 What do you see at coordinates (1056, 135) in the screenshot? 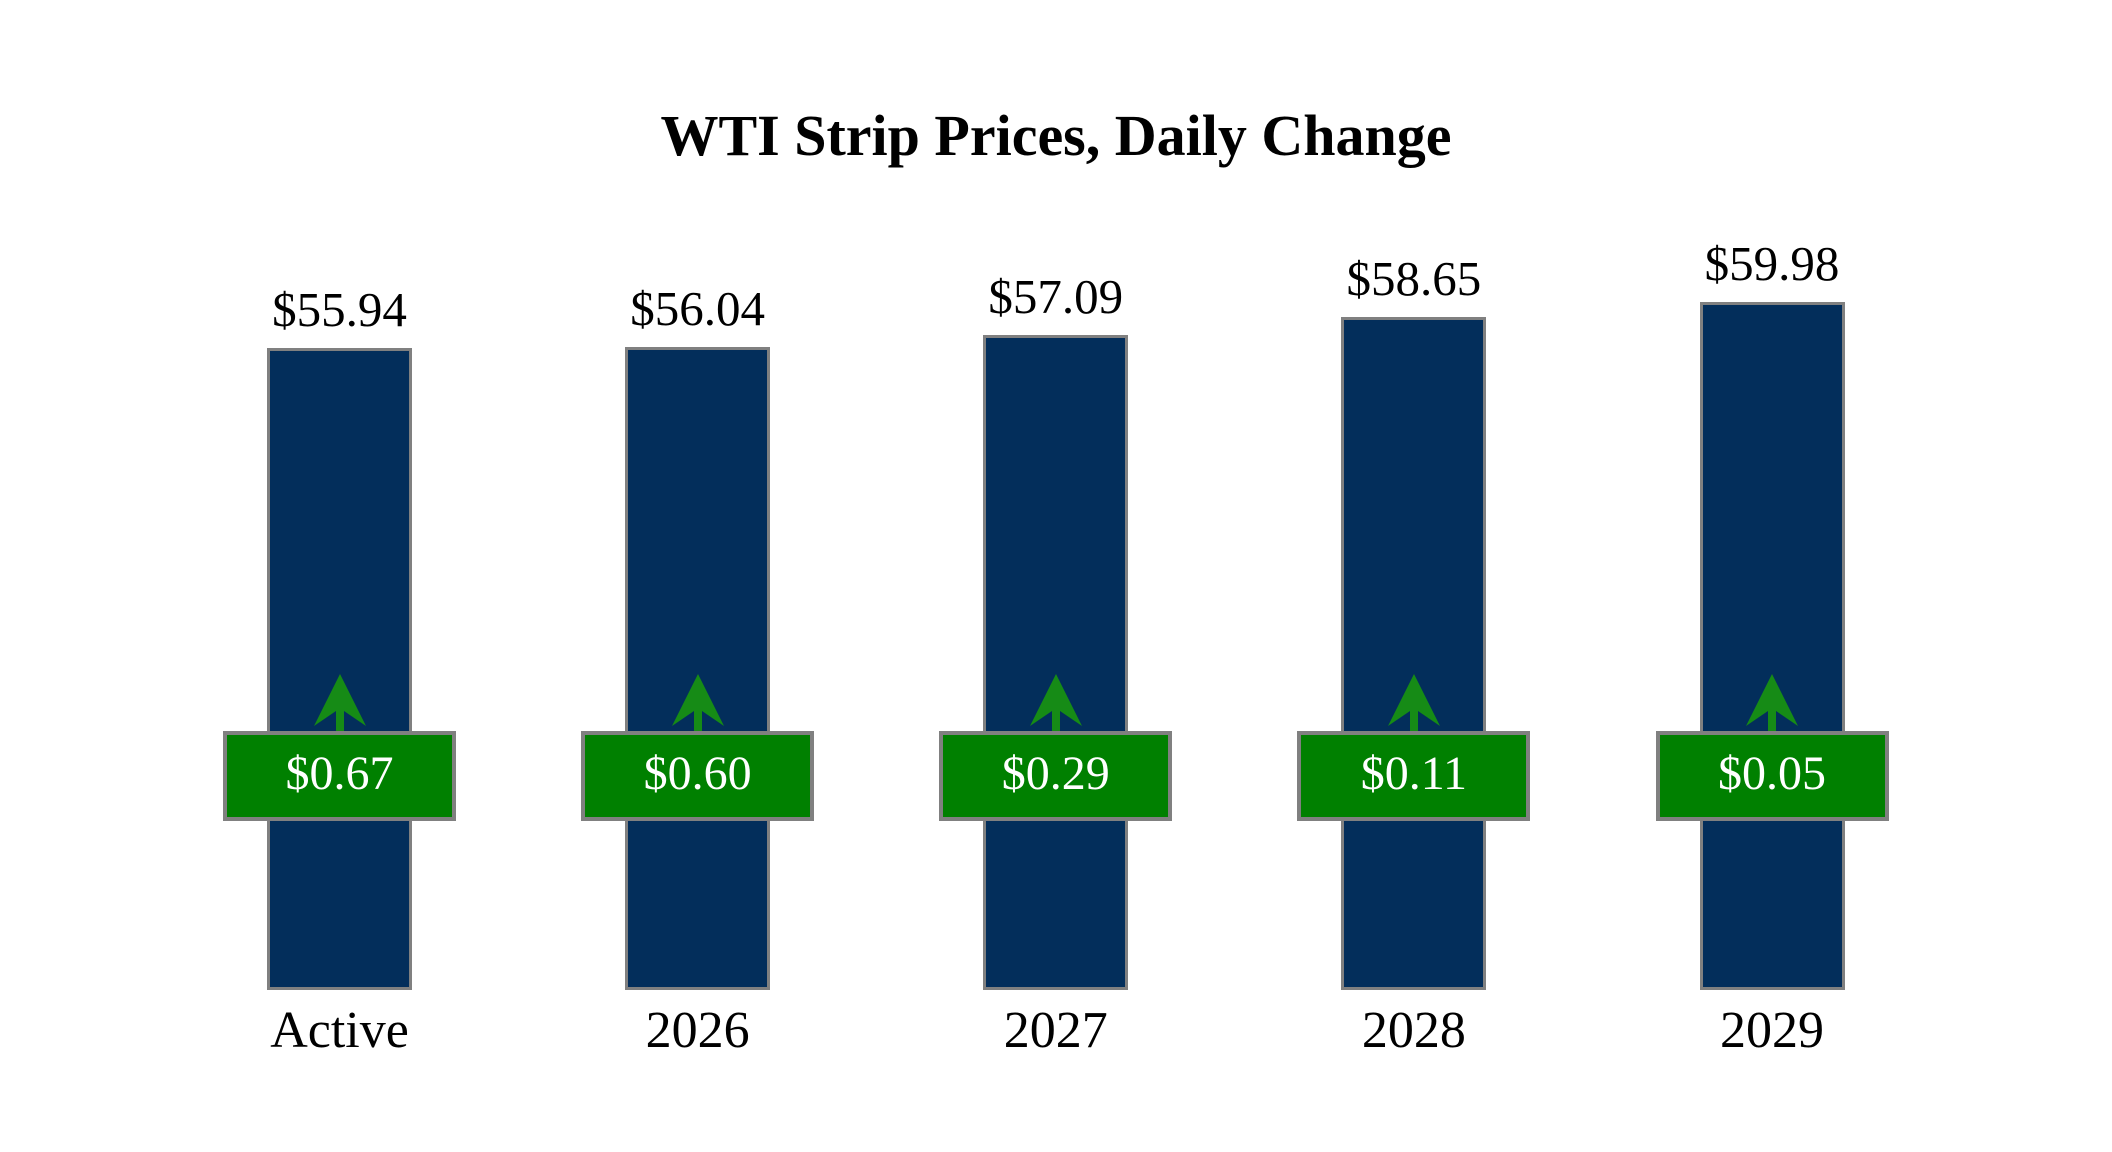
I see `chart-title: WTI Strip Prices, Daily Change` at bounding box center [1056, 135].